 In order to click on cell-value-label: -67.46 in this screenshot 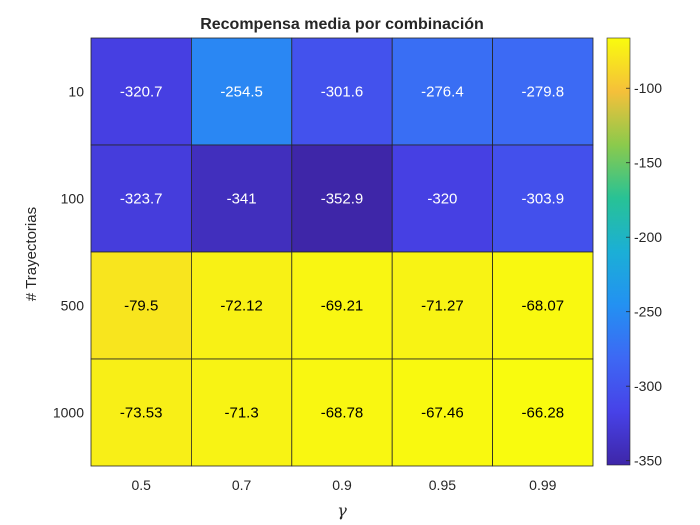, I will do `click(442, 413)`.